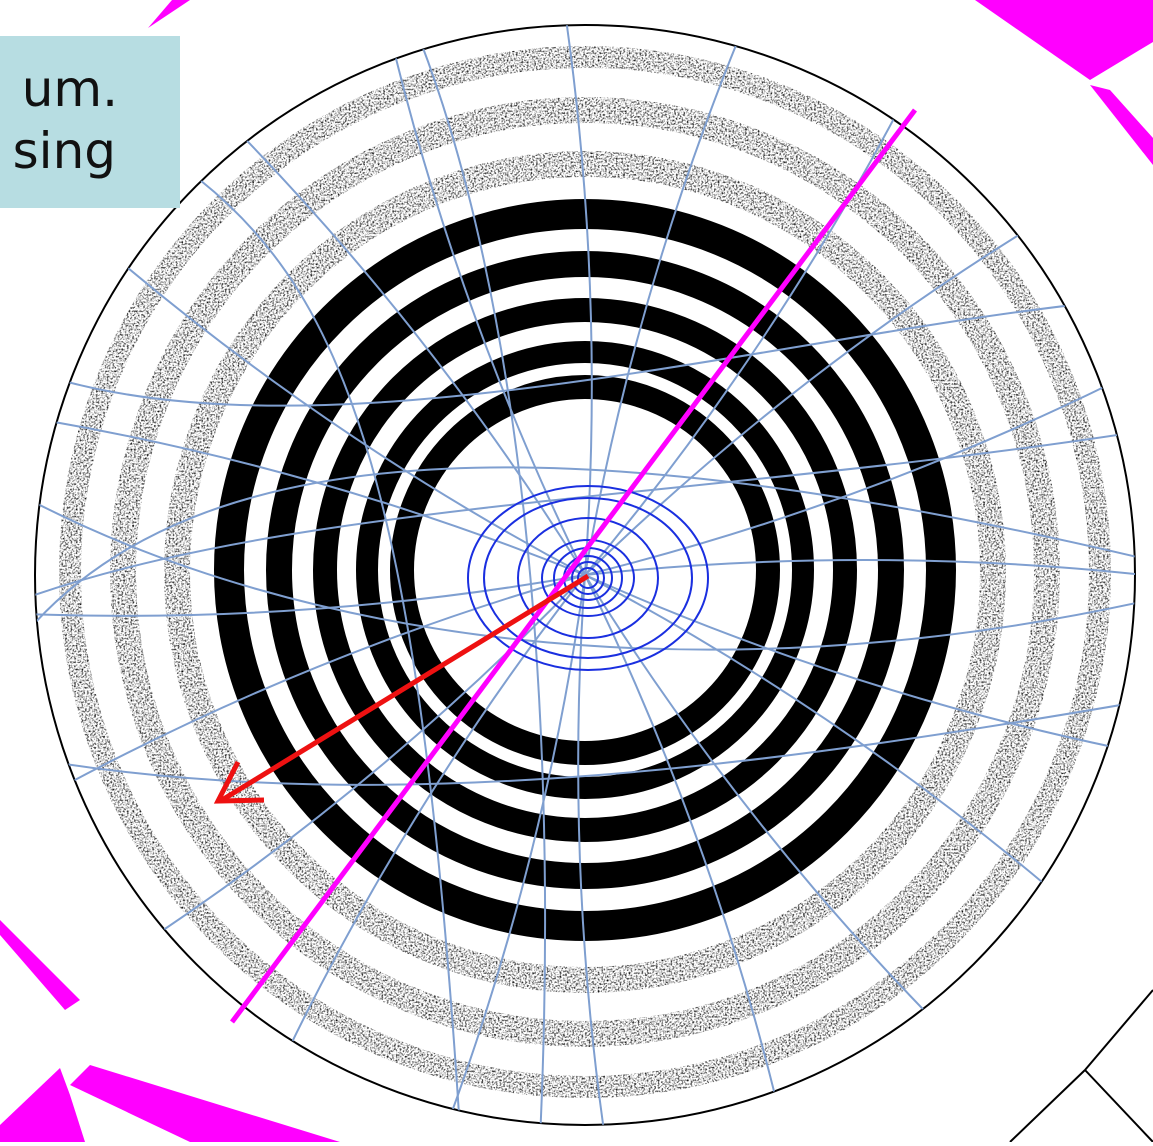 This screenshot has height=1146, width=1153. What do you see at coordinates (169, 14) in the screenshot?
I see `corner-wedge-top-left` at bounding box center [169, 14].